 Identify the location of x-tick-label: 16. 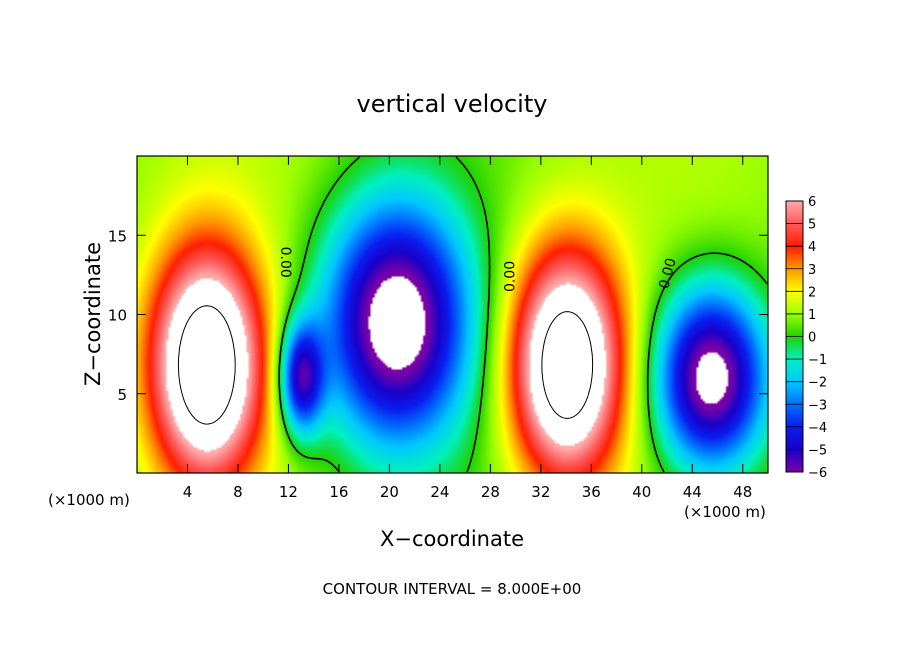
(338, 492).